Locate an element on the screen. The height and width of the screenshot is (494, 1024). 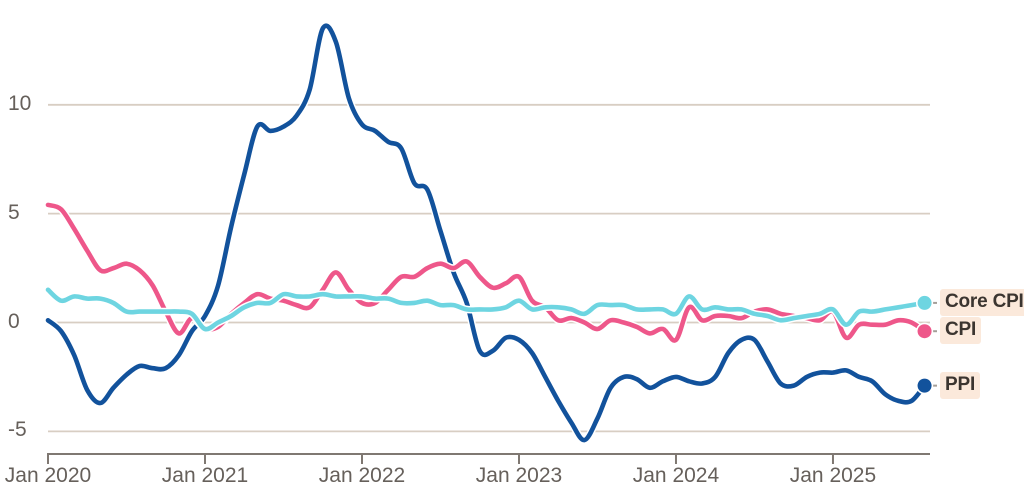
legend-label-core-cpi: Core CPI is located at coordinates (982, 302).